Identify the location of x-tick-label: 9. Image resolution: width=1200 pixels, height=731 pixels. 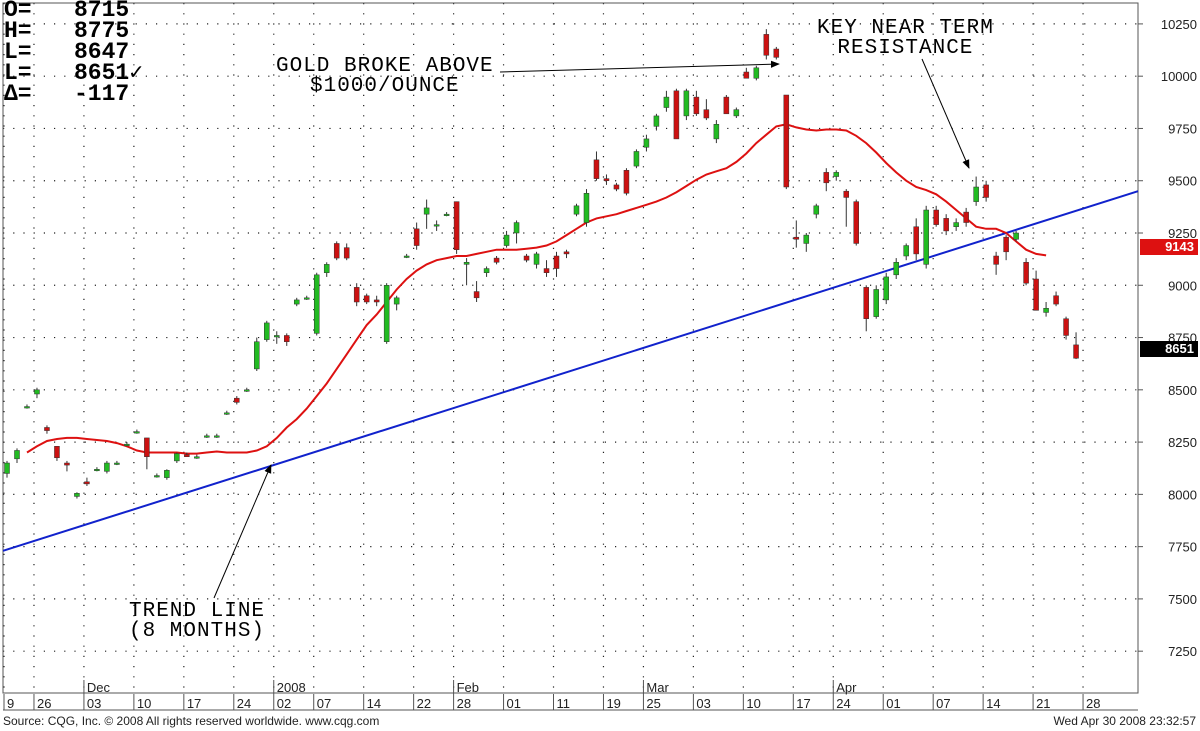
(10, 703).